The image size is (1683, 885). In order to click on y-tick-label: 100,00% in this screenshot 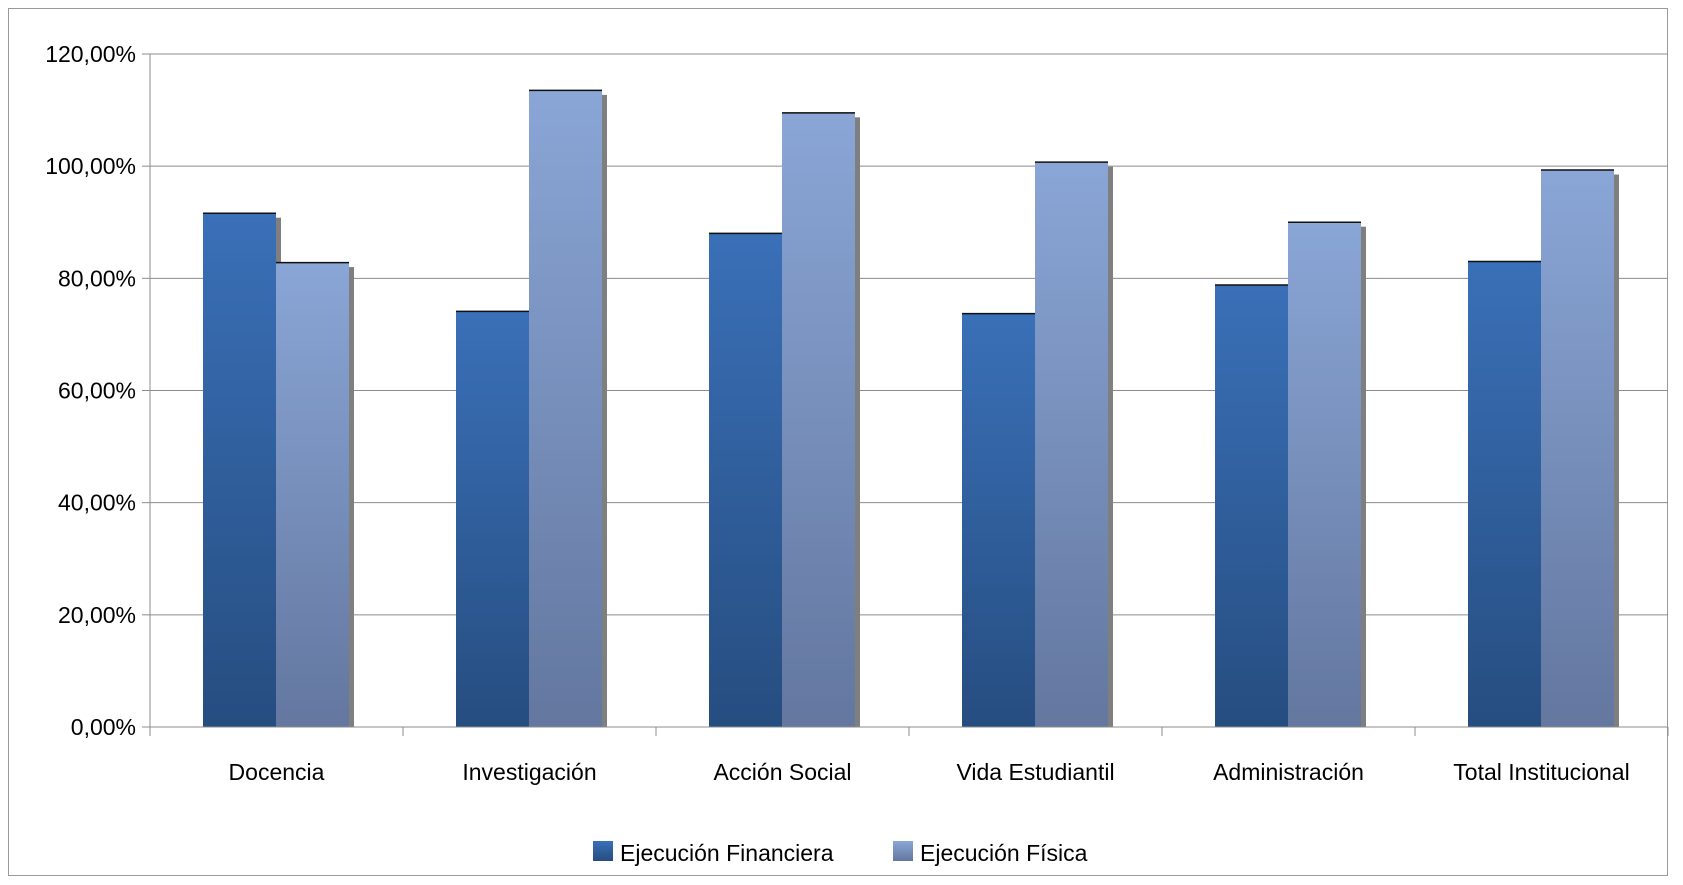, I will do `click(90, 166)`.